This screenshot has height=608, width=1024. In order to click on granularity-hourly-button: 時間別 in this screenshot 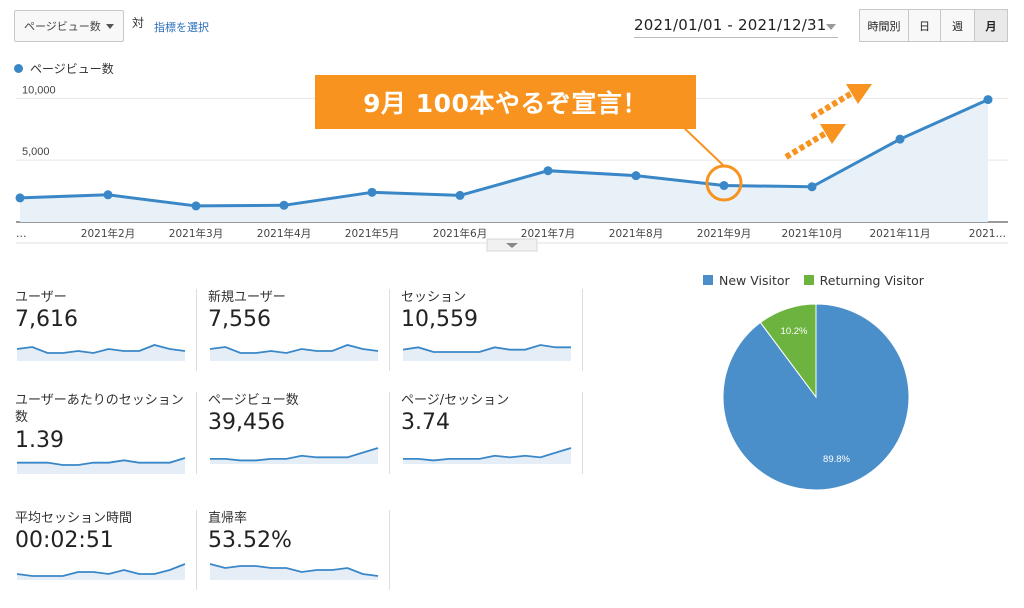, I will do `click(884, 25)`.